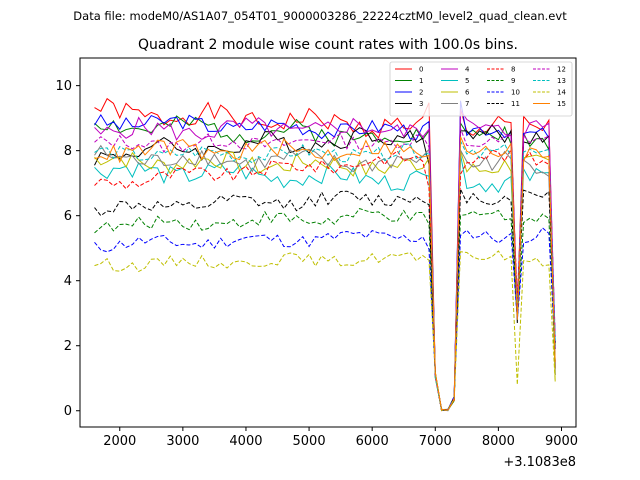 This screenshot has height=480, width=640. What do you see at coordinates (467, 93) in the screenshot?
I see `legend-label-6: 6` at bounding box center [467, 93].